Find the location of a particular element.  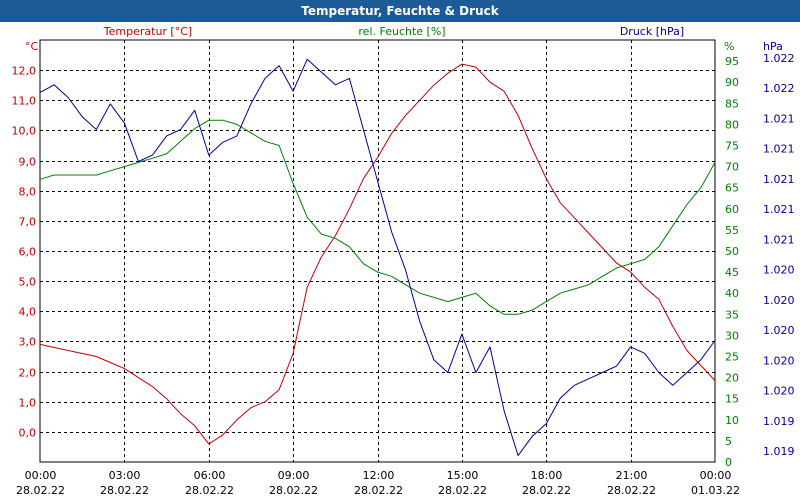

pressure-unit-label: hPa is located at coordinates (773, 46).